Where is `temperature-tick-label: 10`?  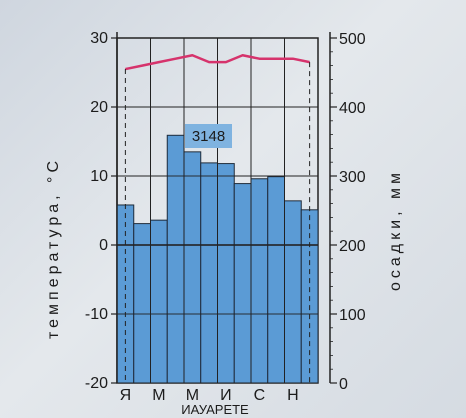
temperature-tick-label: 10 is located at coordinates (99, 176).